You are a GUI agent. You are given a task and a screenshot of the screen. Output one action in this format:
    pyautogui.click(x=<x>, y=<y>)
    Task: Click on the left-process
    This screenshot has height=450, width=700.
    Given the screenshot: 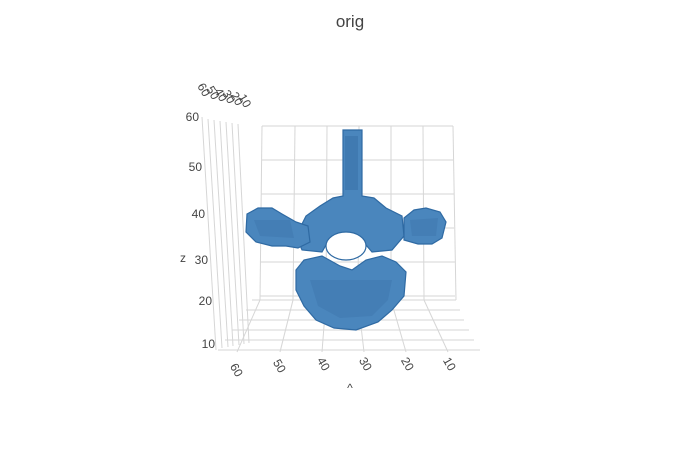 What is the action you would take?
    pyautogui.click(x=278, y=228)
    